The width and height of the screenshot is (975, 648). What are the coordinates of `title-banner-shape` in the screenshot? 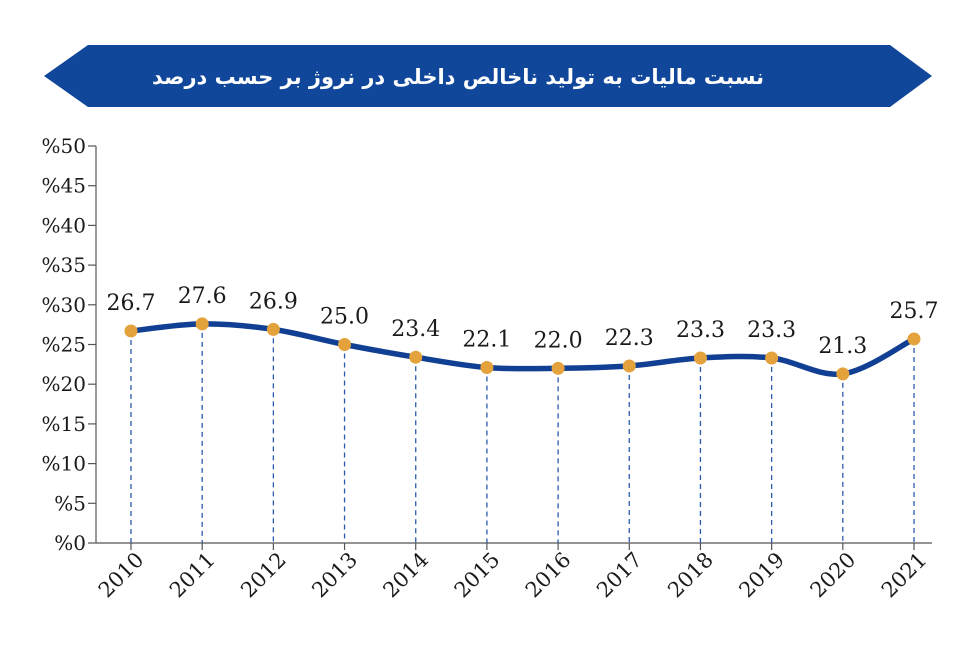 It's located at (488, 76).